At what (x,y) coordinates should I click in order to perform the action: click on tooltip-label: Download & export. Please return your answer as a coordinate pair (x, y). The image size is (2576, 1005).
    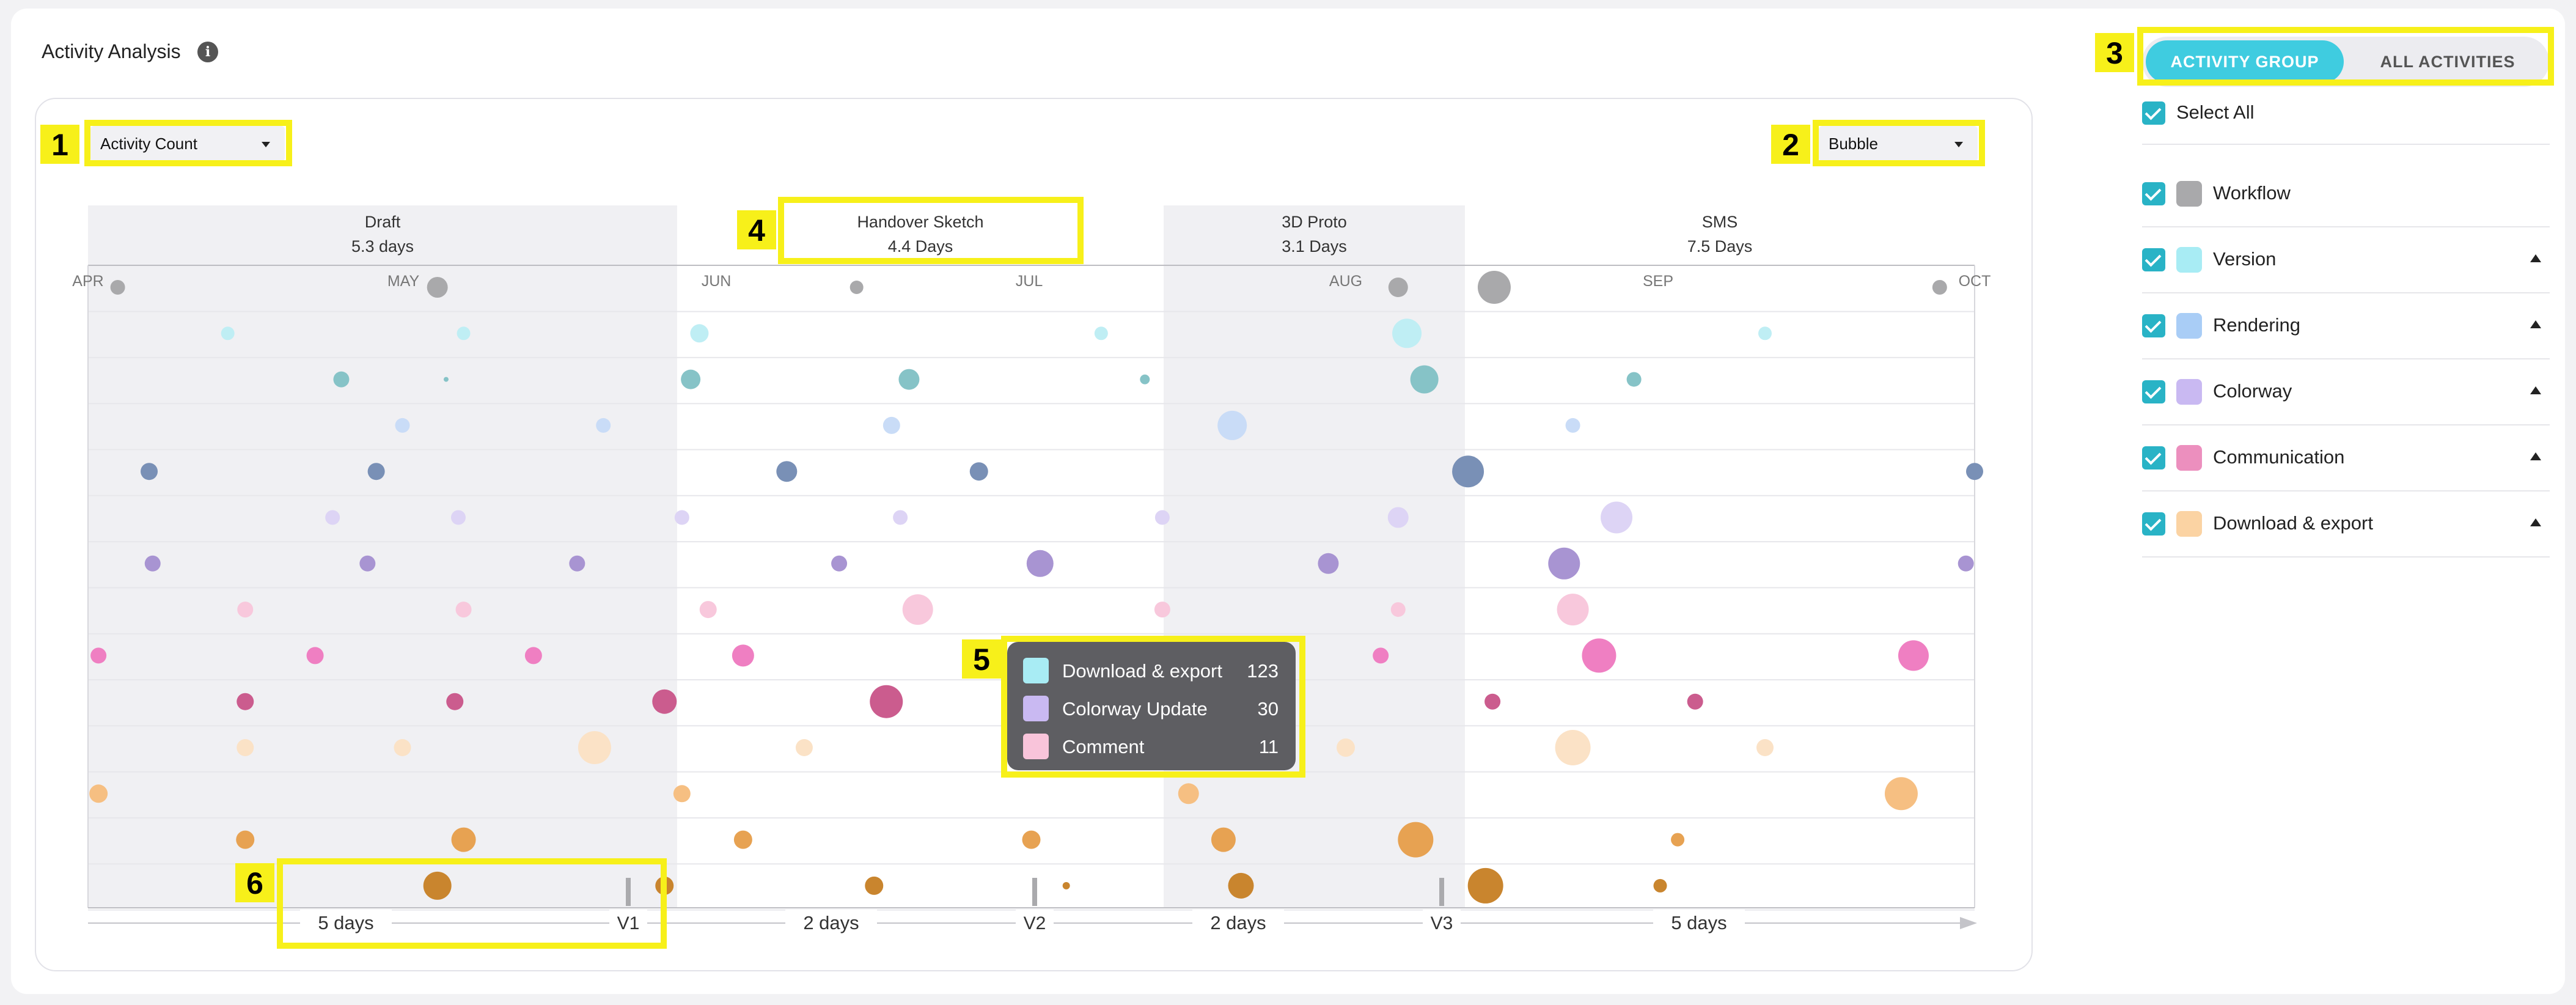
    Looking at the image, I should click on (1142, 671).